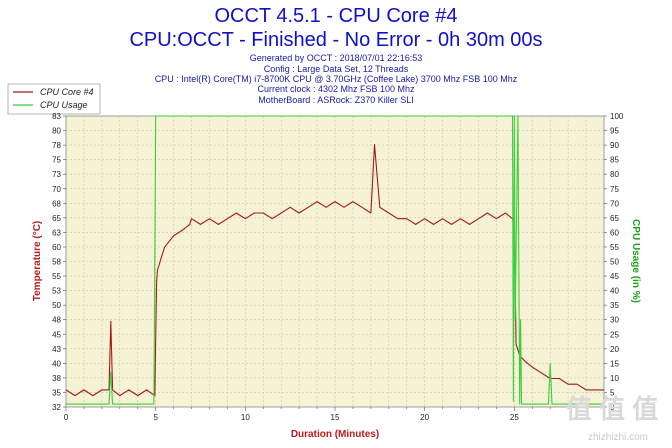  What do you see at coordinates (56, 116) in the screenshot?
I see `y-tick-label: 83` at bounding box center [56, 116].